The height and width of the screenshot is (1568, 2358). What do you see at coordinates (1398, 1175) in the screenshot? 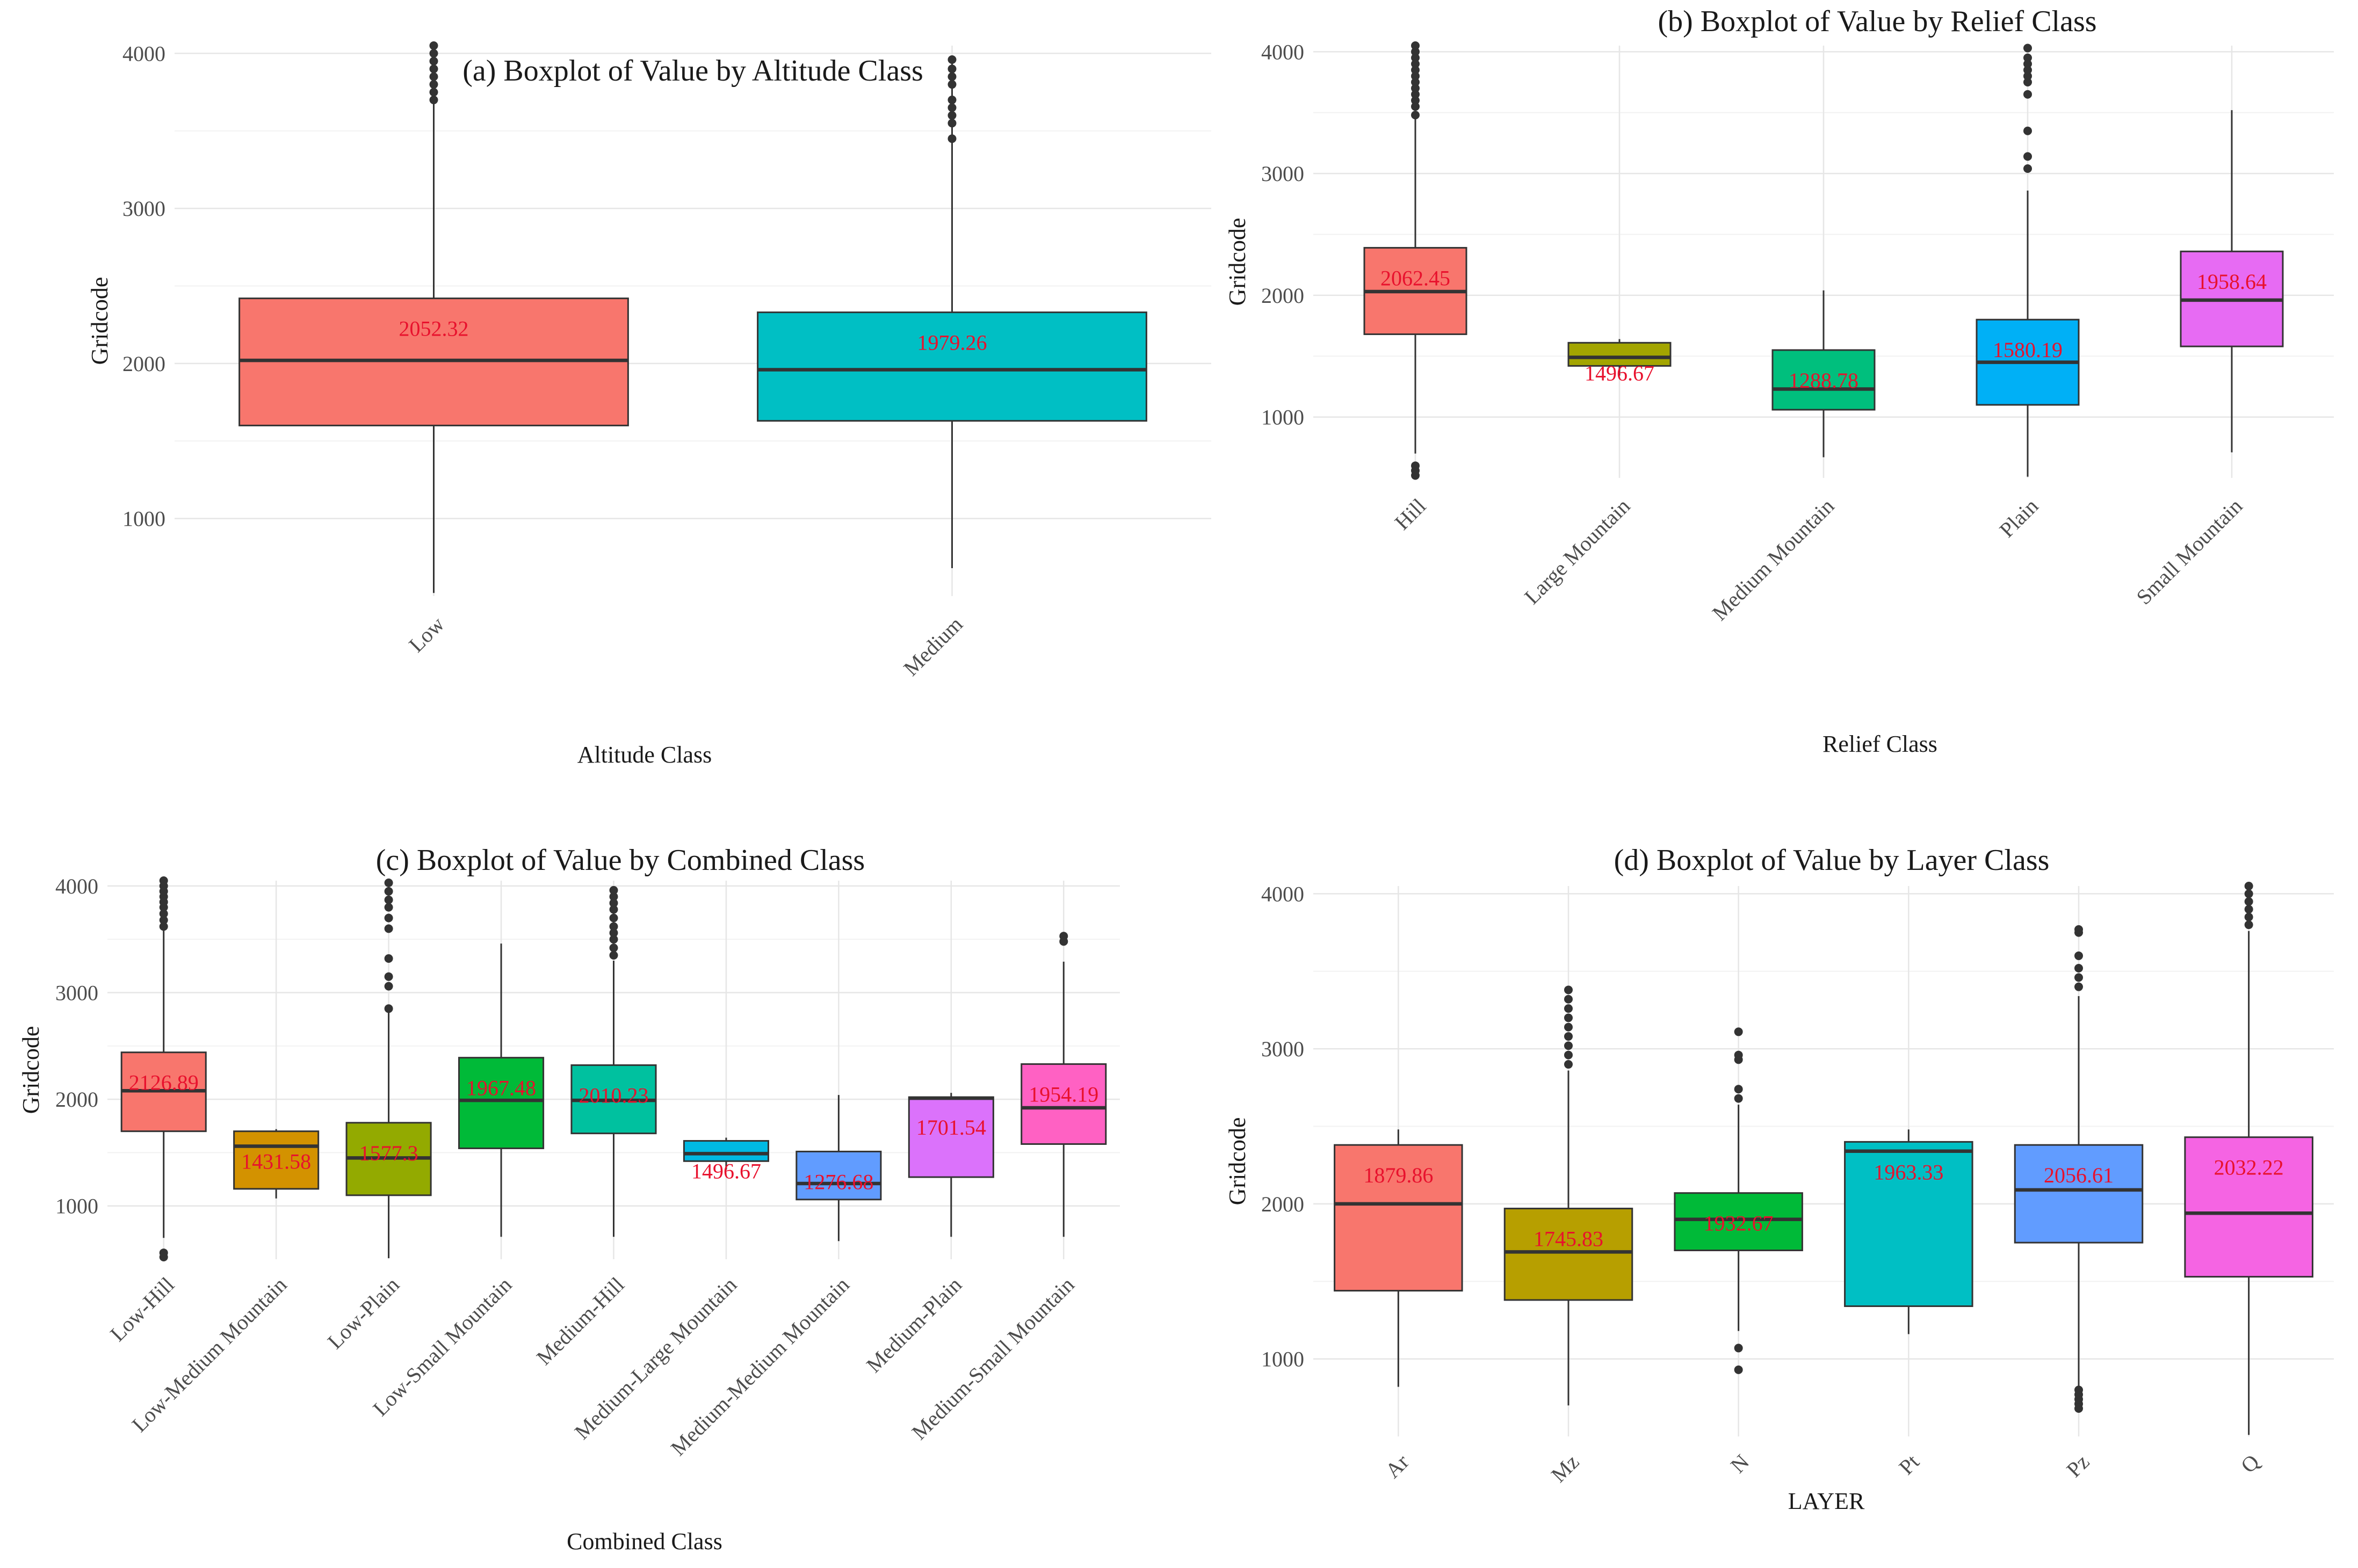
I see `mean-label: 1879.86` at bounding box center [1398, 1175].